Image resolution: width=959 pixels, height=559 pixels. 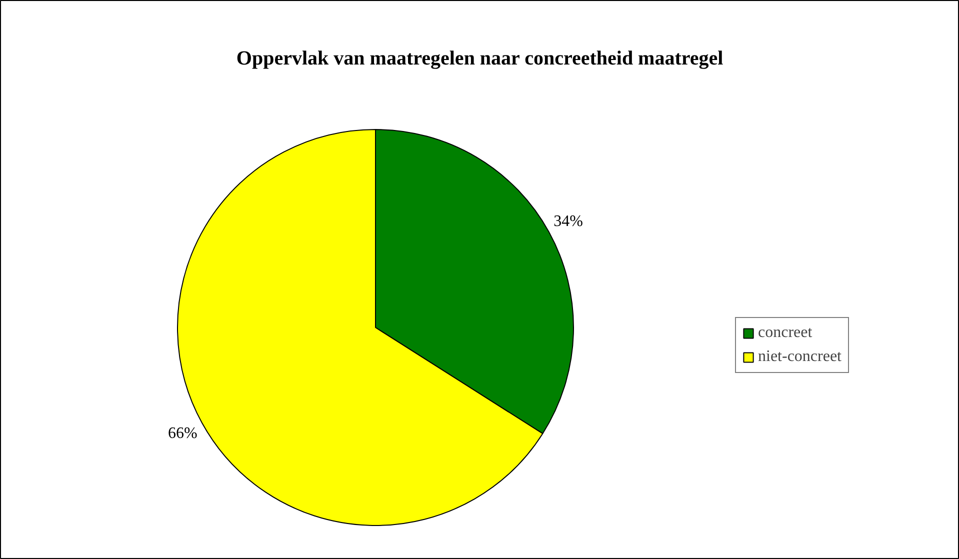 What do you see at coordinates (568, 221) in the screenshot?
I see `data-label: 34%` at bounding box center [568, 221].